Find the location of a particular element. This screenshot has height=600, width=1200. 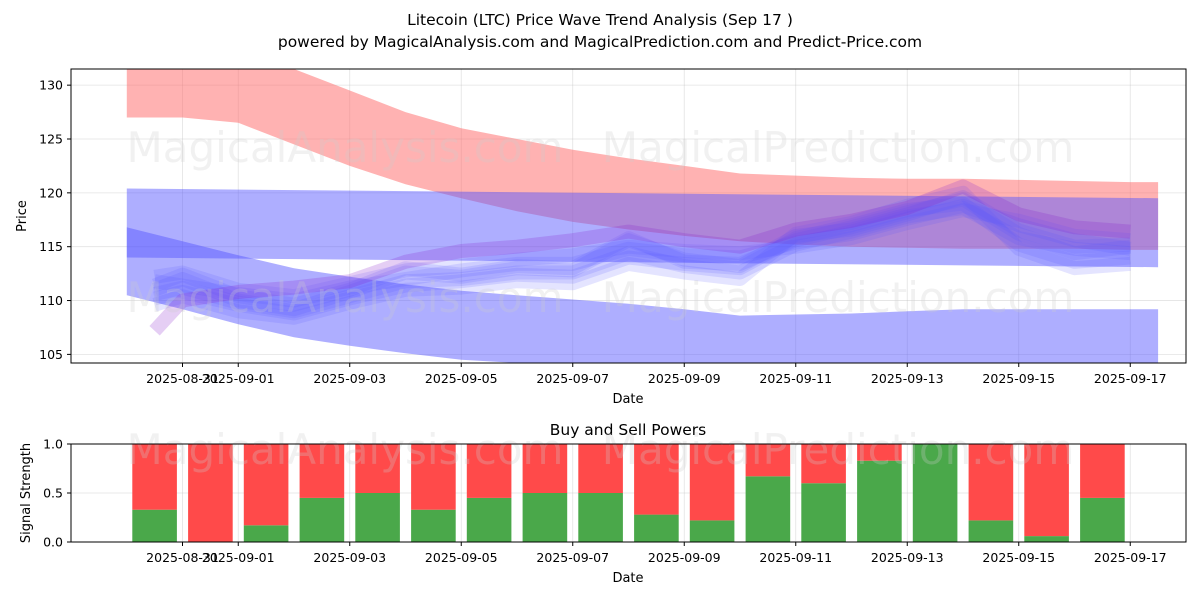

price-y-tick-label: 110 is located at coordinates (51, 300).